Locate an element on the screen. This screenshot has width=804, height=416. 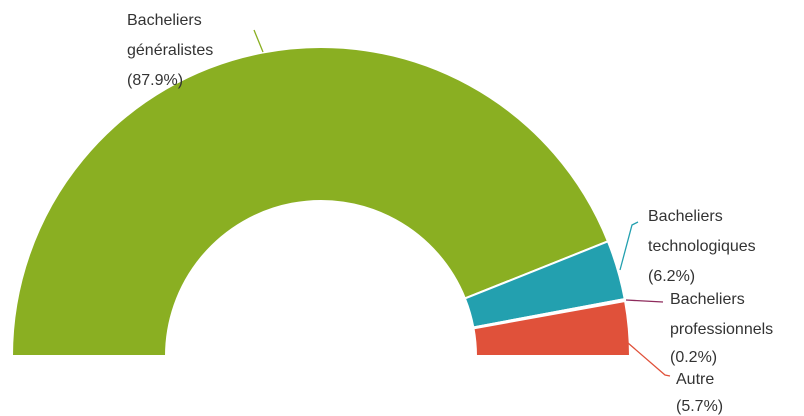
label-line2: professionnels is located at coordinates (721, 329).